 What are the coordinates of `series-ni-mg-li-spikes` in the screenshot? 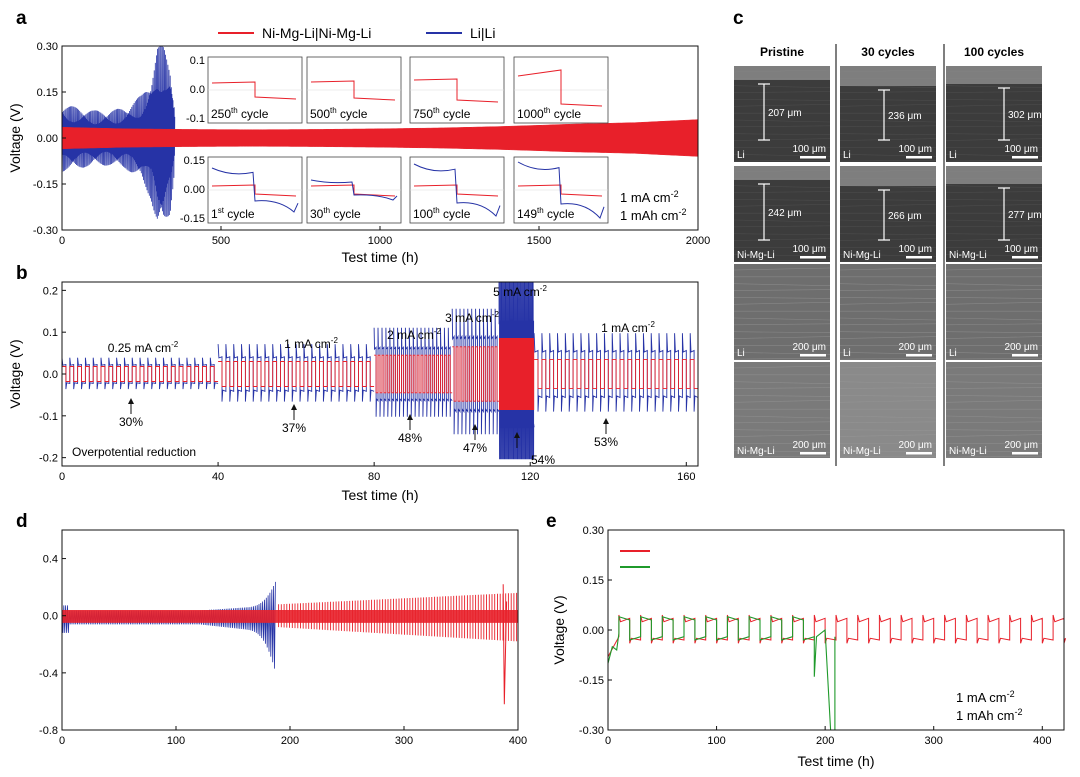 It's located at (398, 617).